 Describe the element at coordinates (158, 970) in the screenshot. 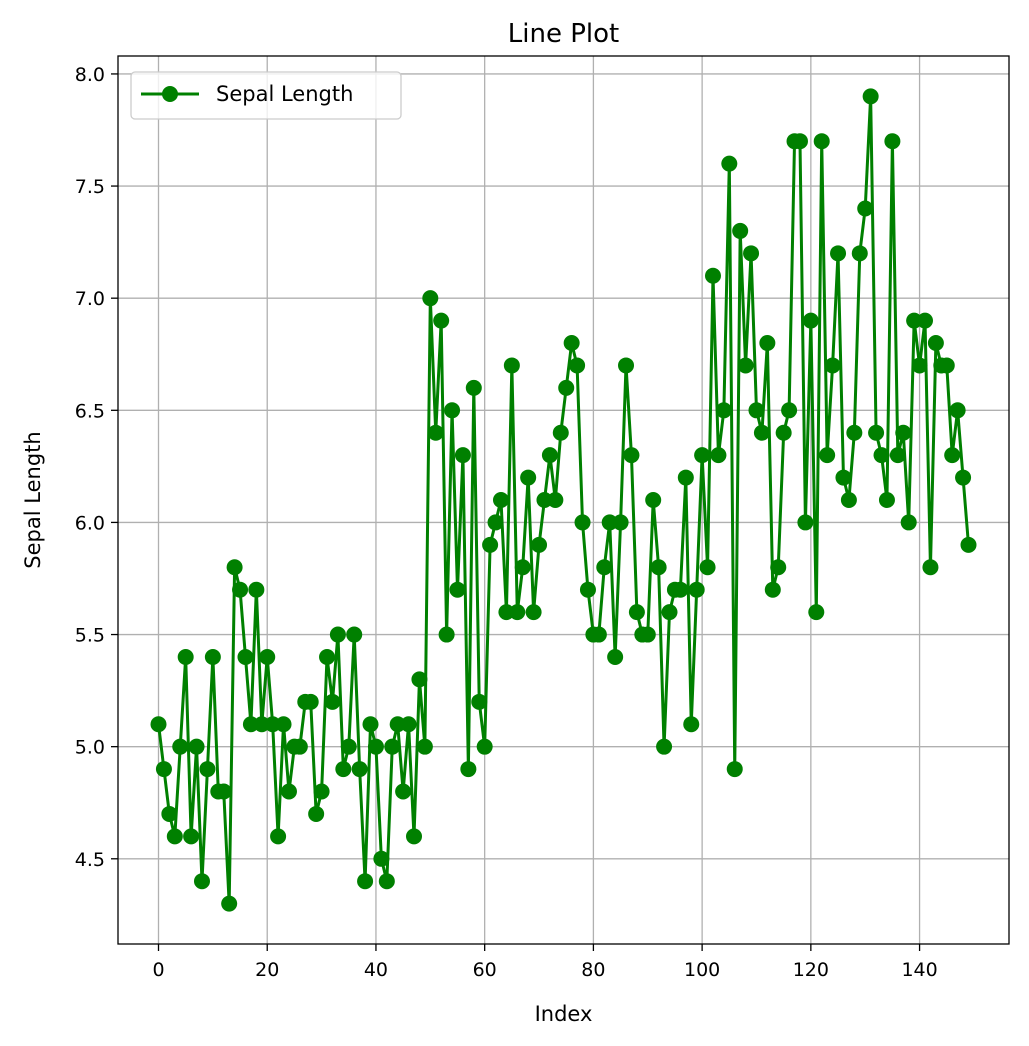

I see `x-tick-label: 0` at that location.